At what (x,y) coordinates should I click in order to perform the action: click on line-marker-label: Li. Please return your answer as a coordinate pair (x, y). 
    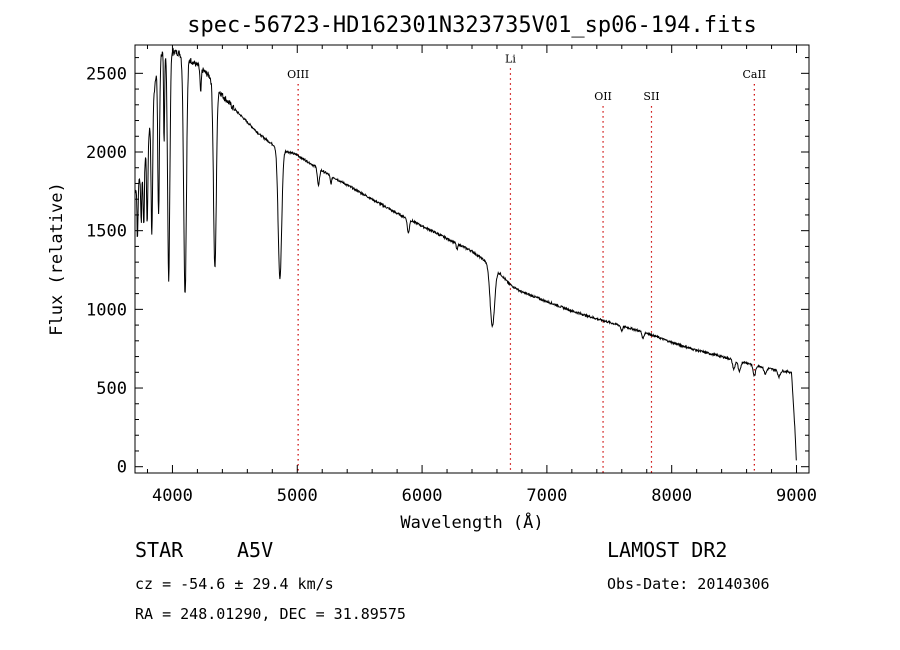
    Looking at the image, I should click on (510, 58).